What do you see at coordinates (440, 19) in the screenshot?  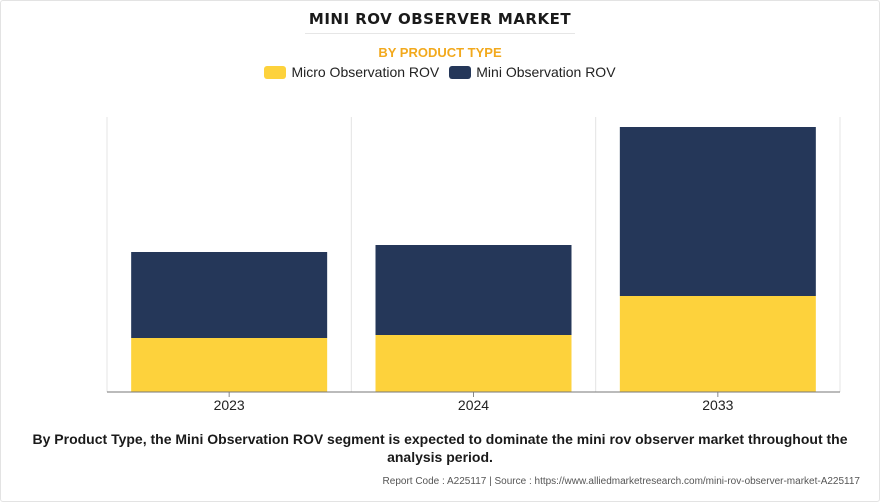 I see `chart-title: MINI ROV OBSERVER MARKET` at bounding box center [440, 19].